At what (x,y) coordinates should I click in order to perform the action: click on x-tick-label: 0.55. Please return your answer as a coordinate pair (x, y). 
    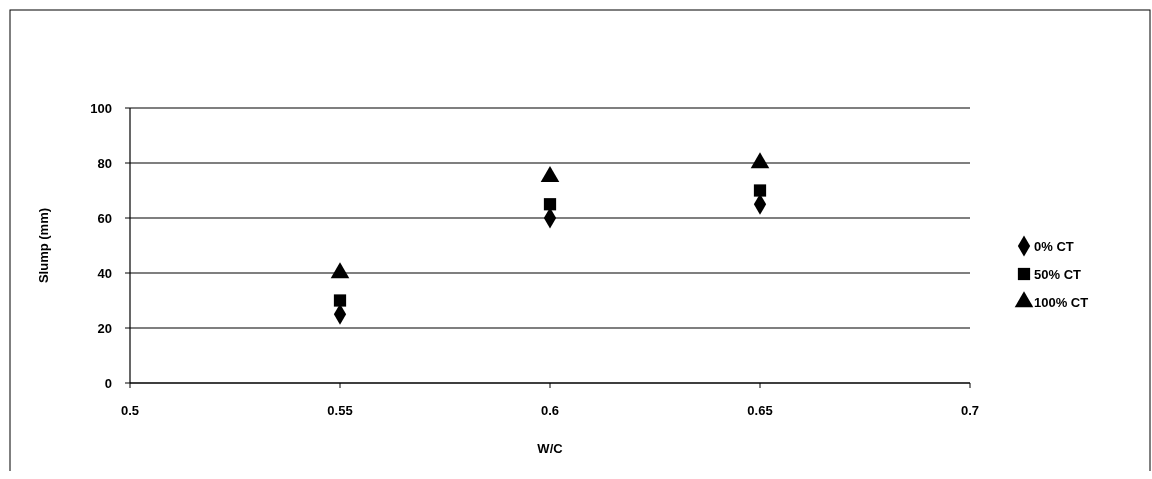
    Looking at the image, I should click on (340, 410).